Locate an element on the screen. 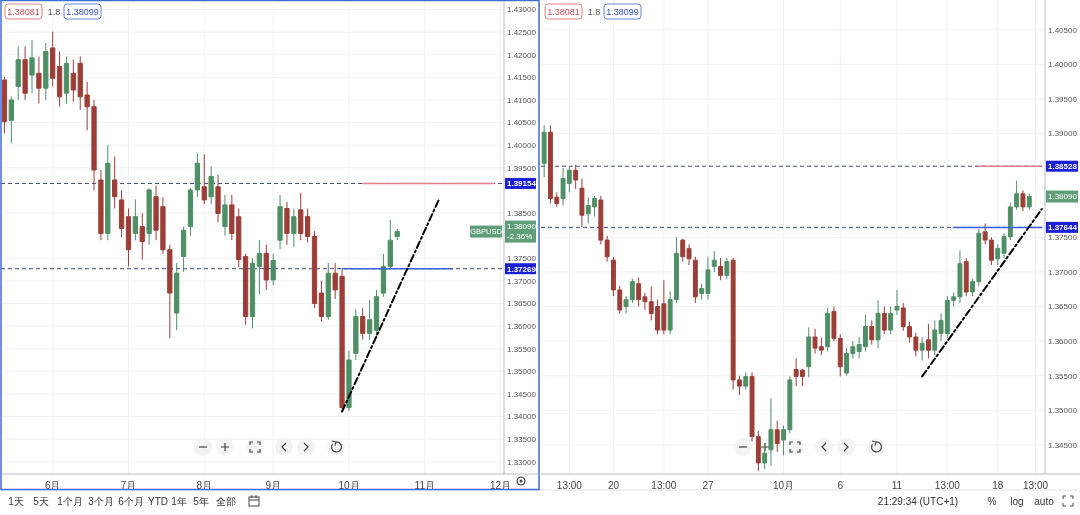 This screenshot has width=1080, height=515. text: 全部 is located at coordinates (226, 501).